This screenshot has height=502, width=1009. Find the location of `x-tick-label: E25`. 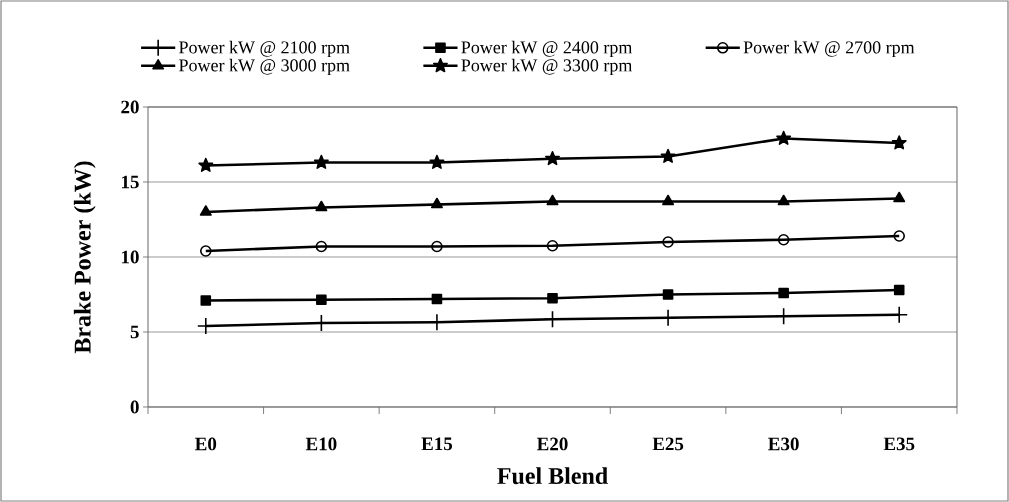

x-tick-label: E25 is located at coordinates (668, 444).